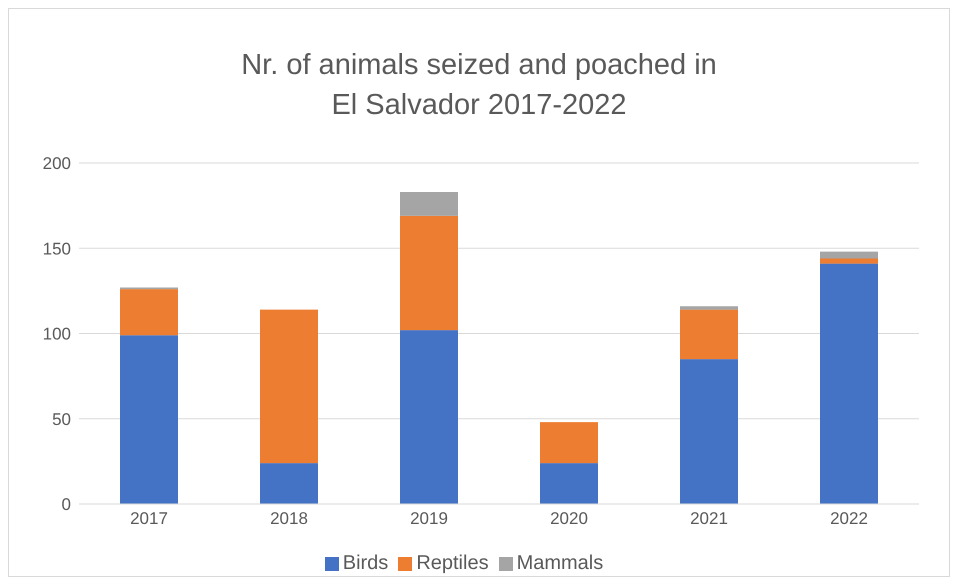 This screenshot has width=958, height=585. What do you see at coordinates (429, 518) in the screenshot?
I see `x-tick-label: 2019` at bounding box center [429, 518].